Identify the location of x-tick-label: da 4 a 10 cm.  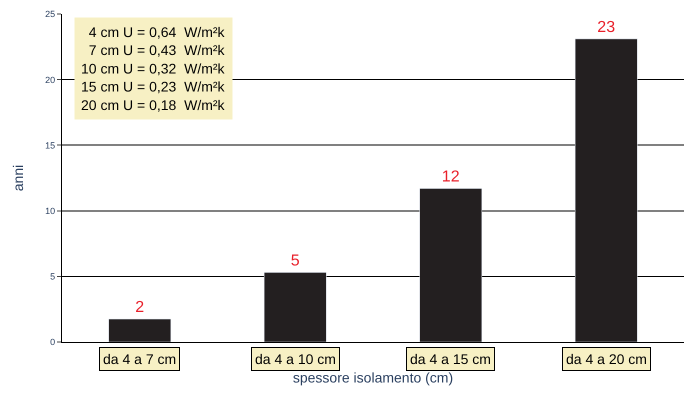
(295, 359).